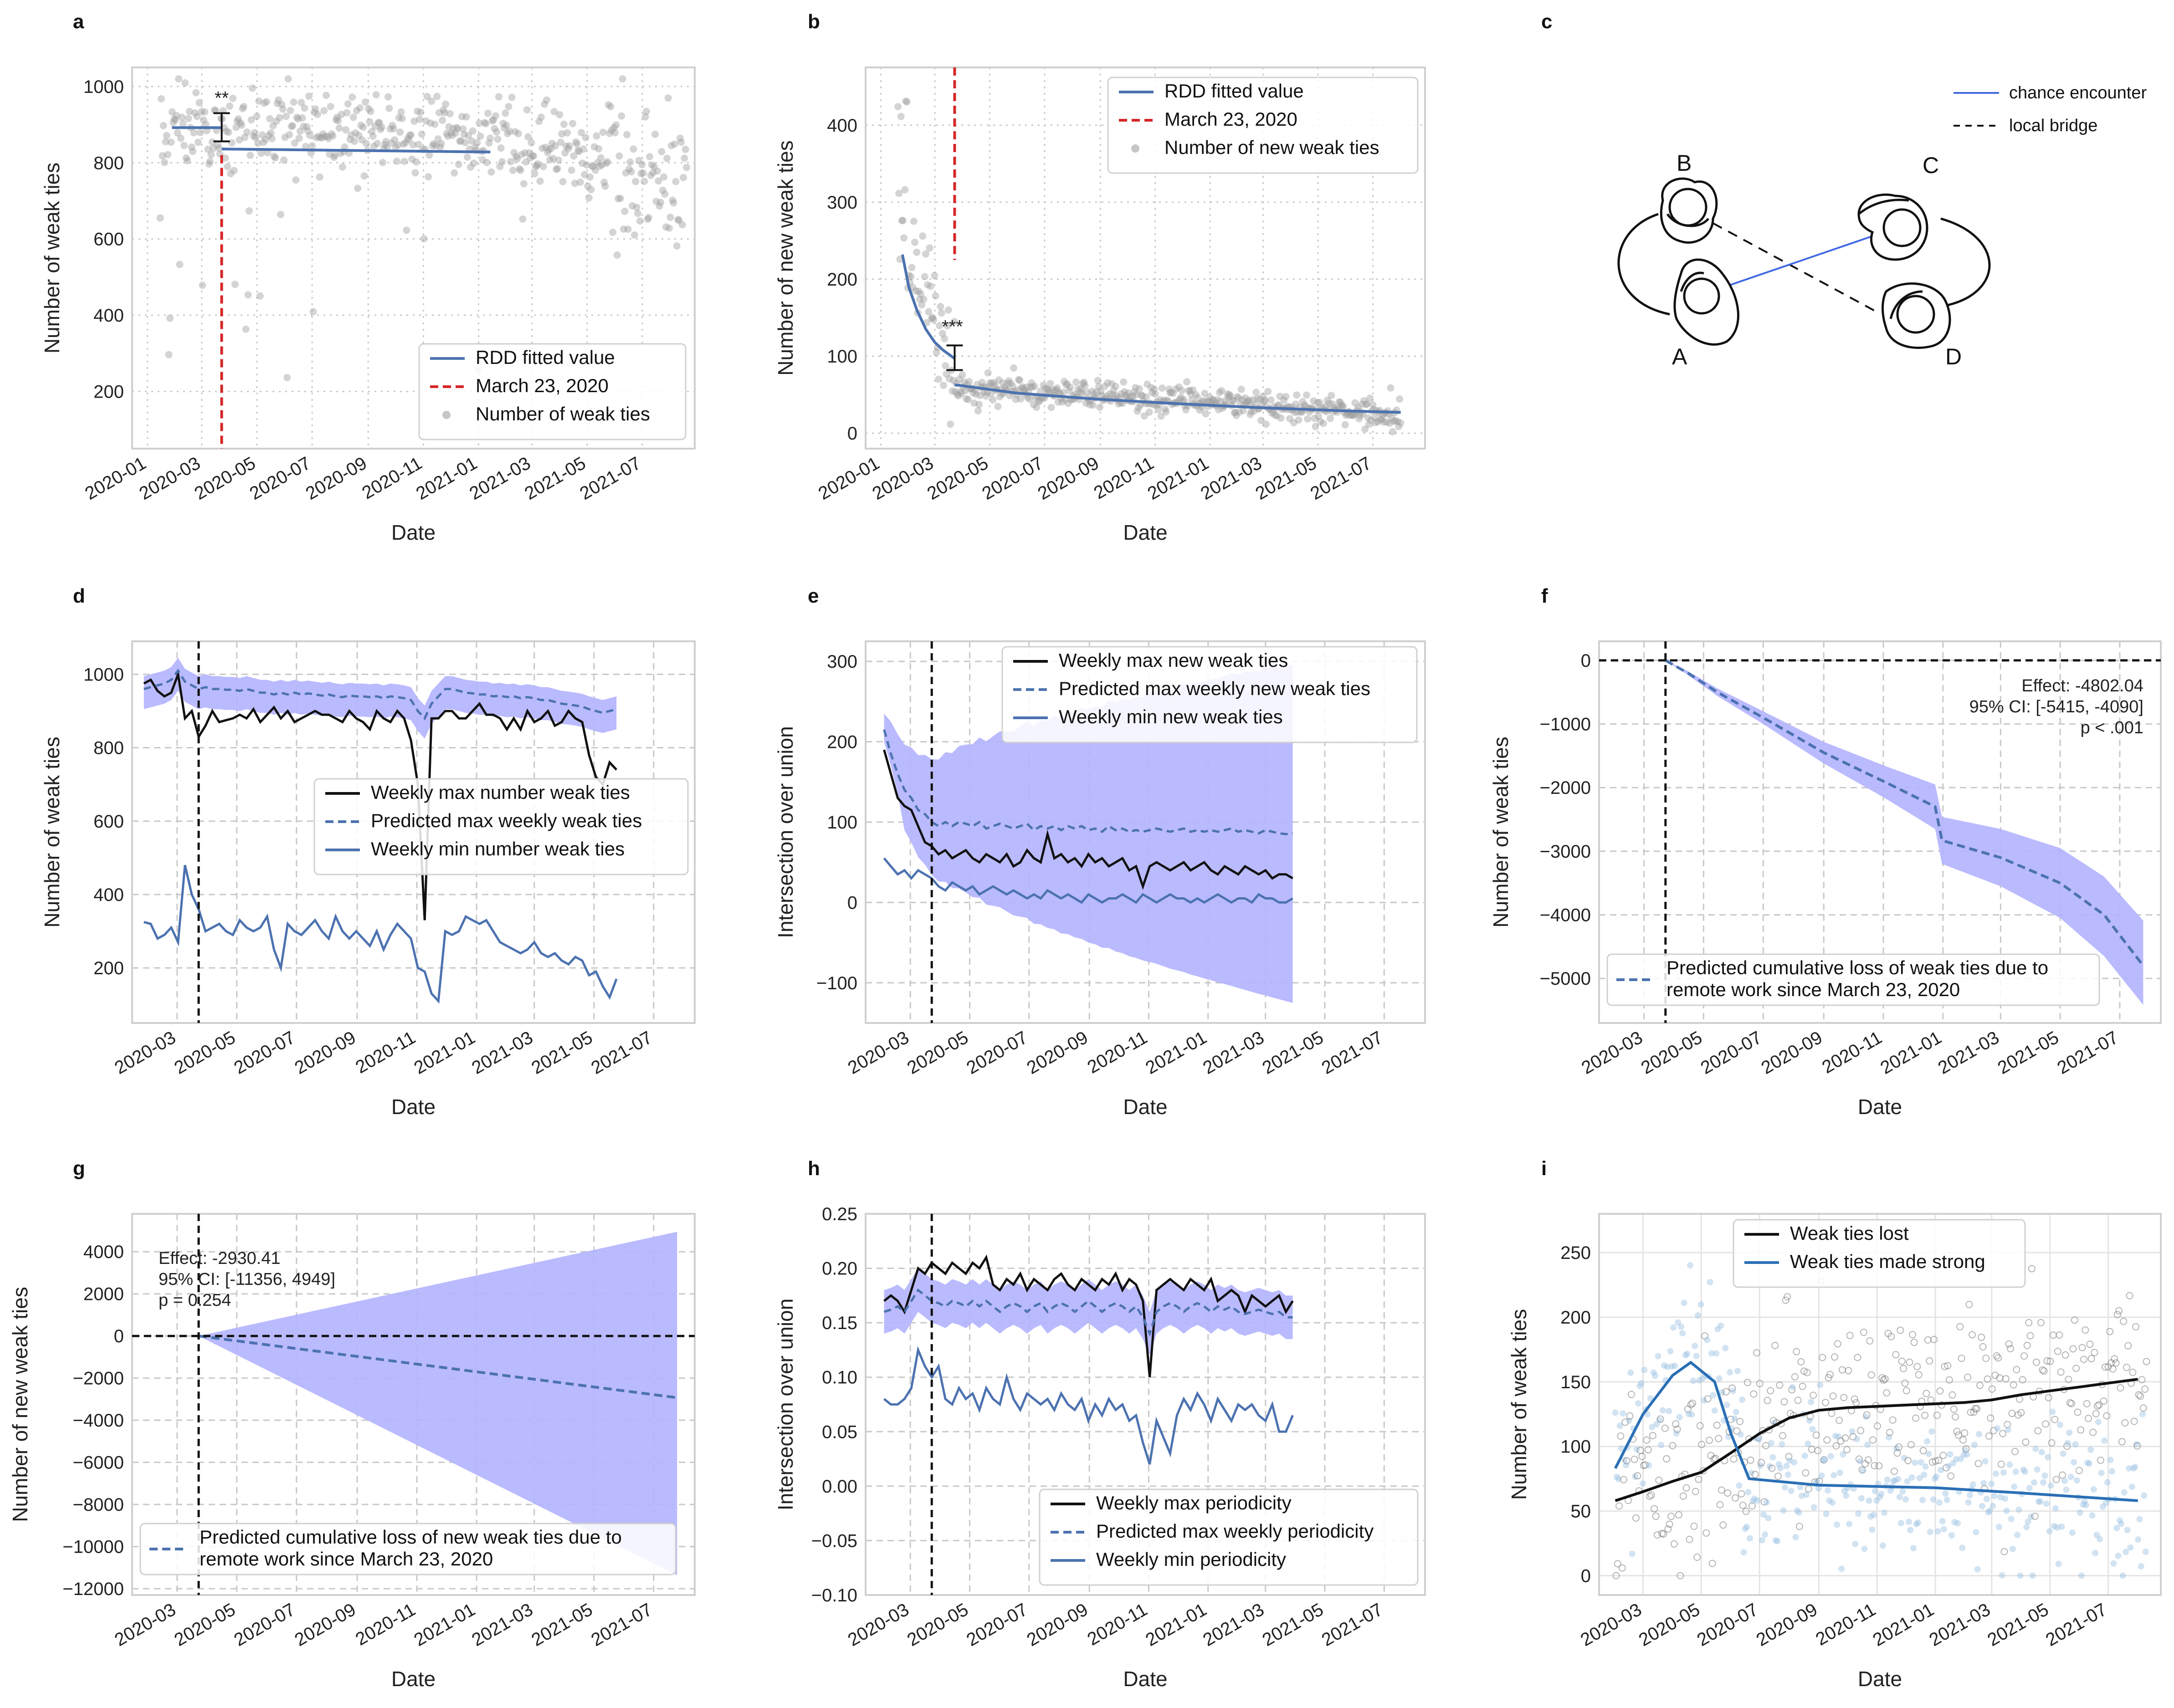 The width and height of the screenshot is (2174, 1708). What do you see at coordinates (1176, 1626) in the screenshot?
I see `x-tick-label: 2021-01` at bounding box center [1176, 1626].